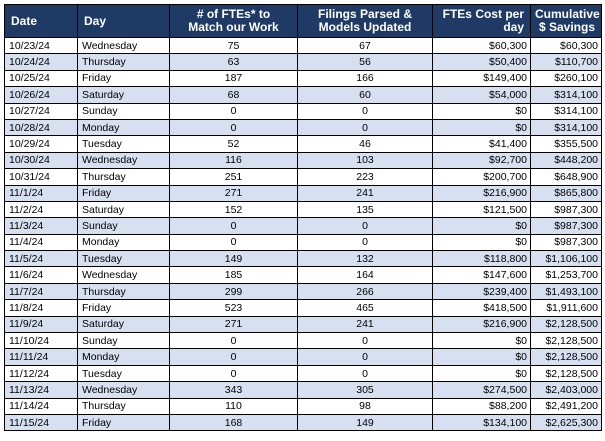 The height and width of the screenshot is (441, 605). I want to click on cell-date: 10/25/24, so click(41, 78).